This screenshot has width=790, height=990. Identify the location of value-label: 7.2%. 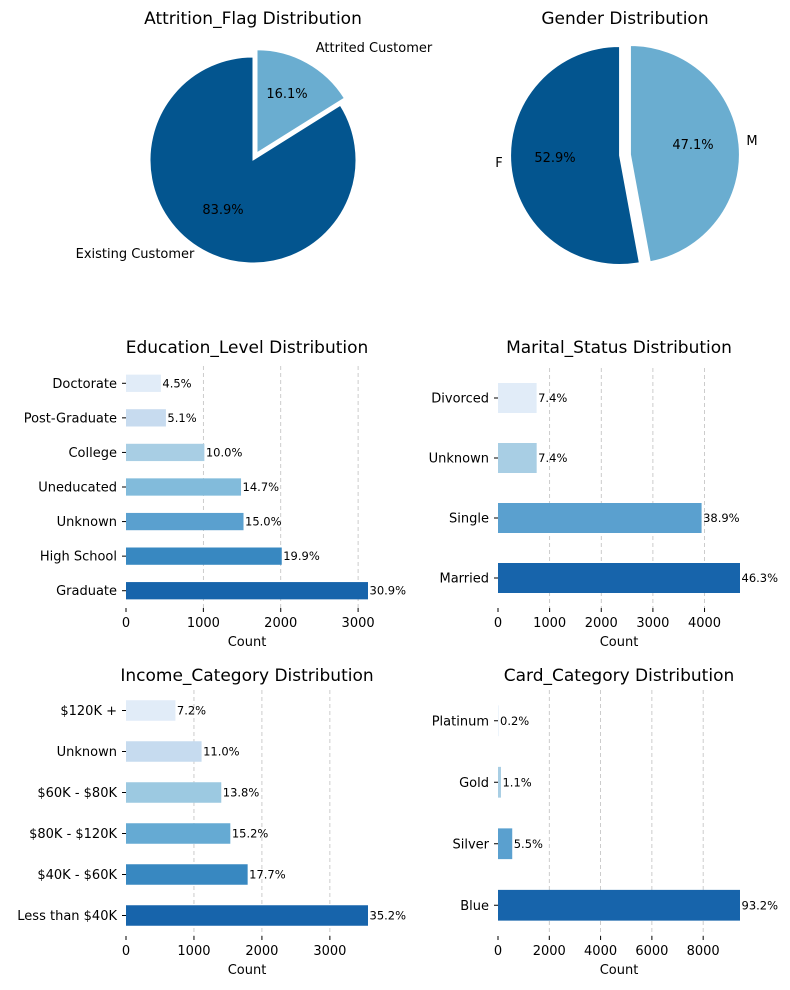
(191, 711).